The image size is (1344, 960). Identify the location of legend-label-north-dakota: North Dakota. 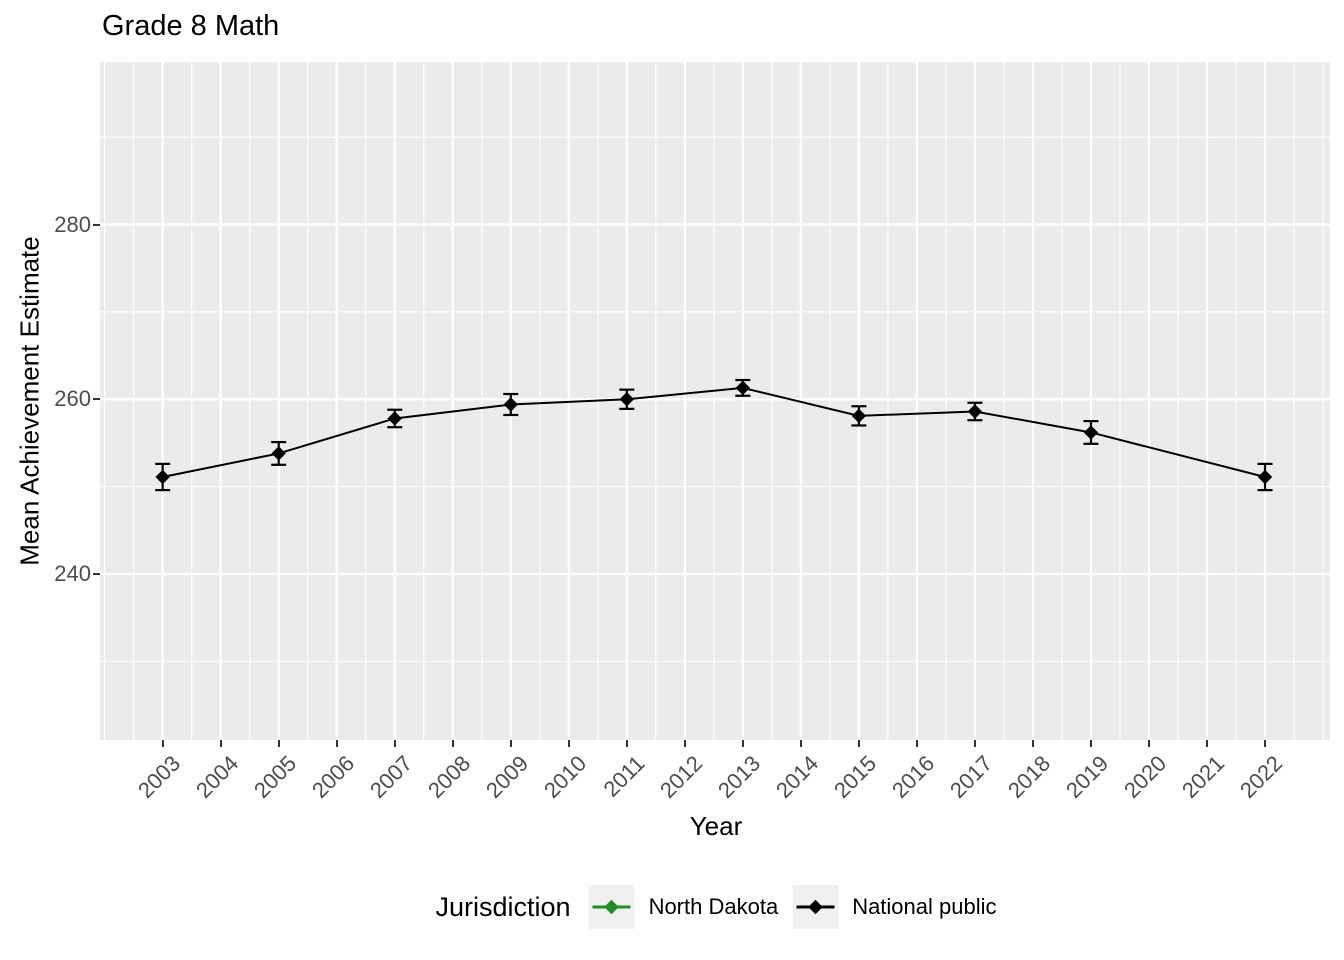
(713, 906).